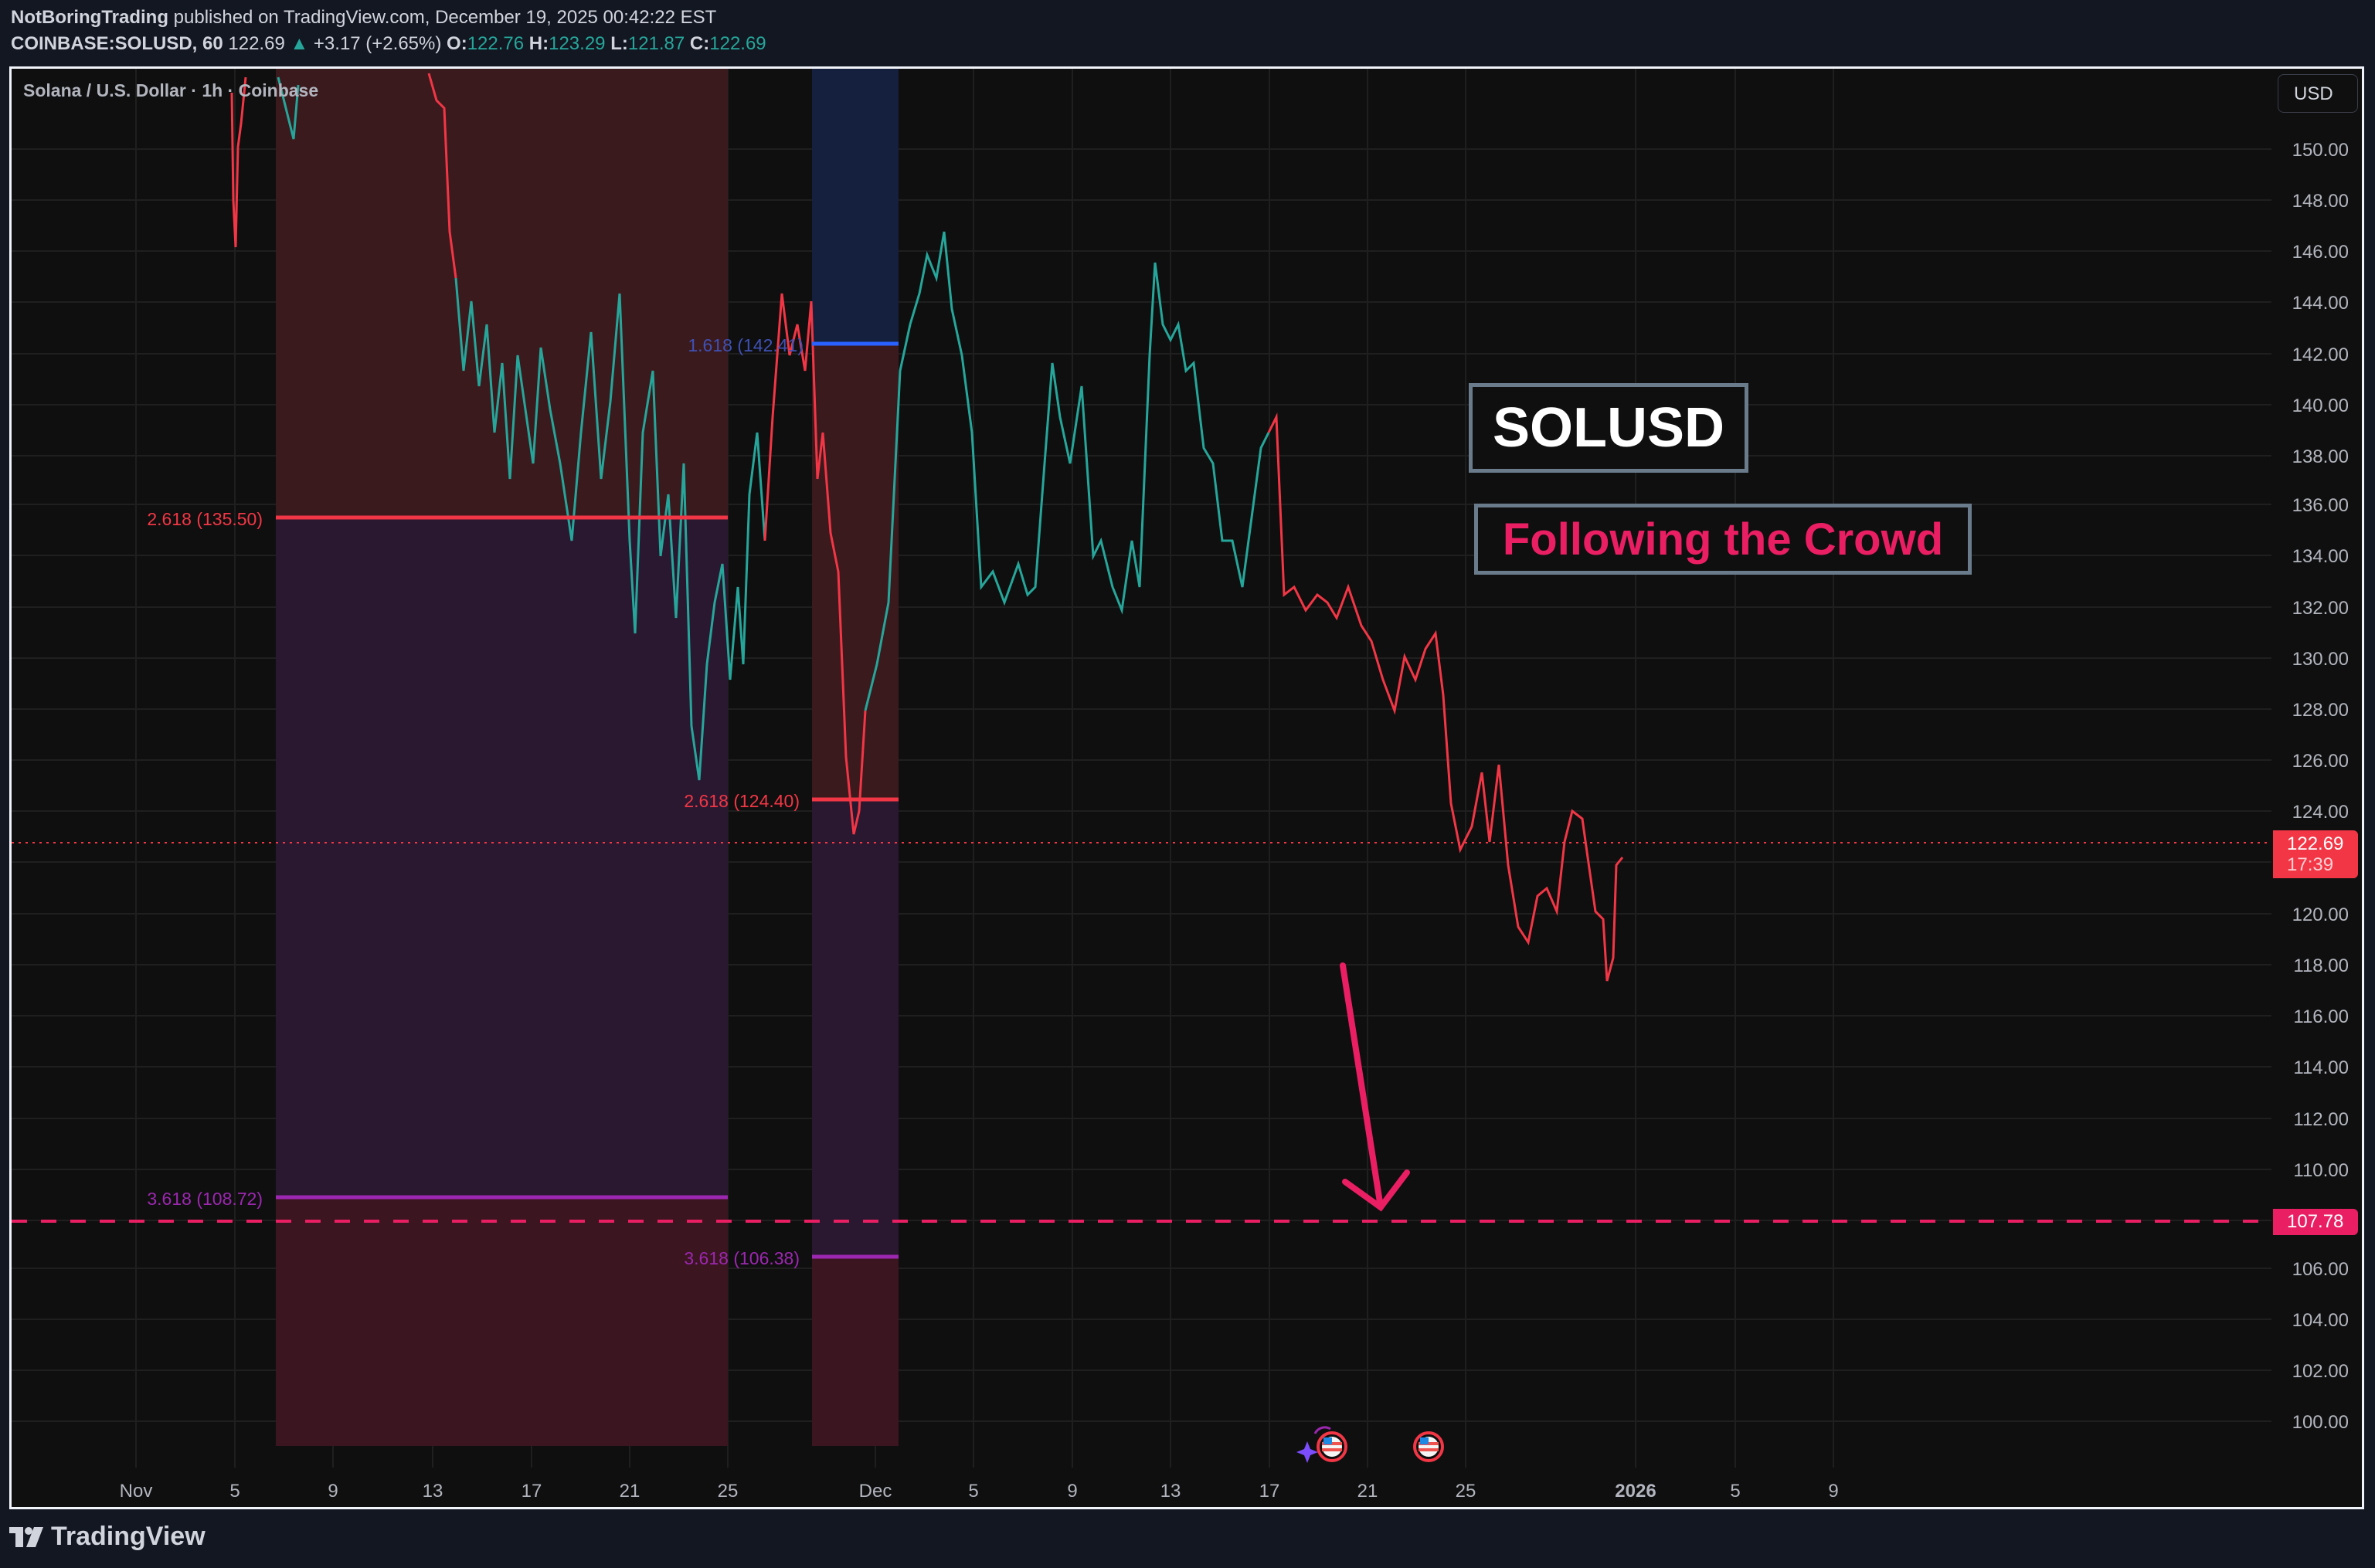 This screenshot has width=2375, height=1568. What do you see at coordinates (742, 801) in the screenshot?
I see `fib-label-2618-b: 2.618 (124.40)` at bounding box center [742, 801].